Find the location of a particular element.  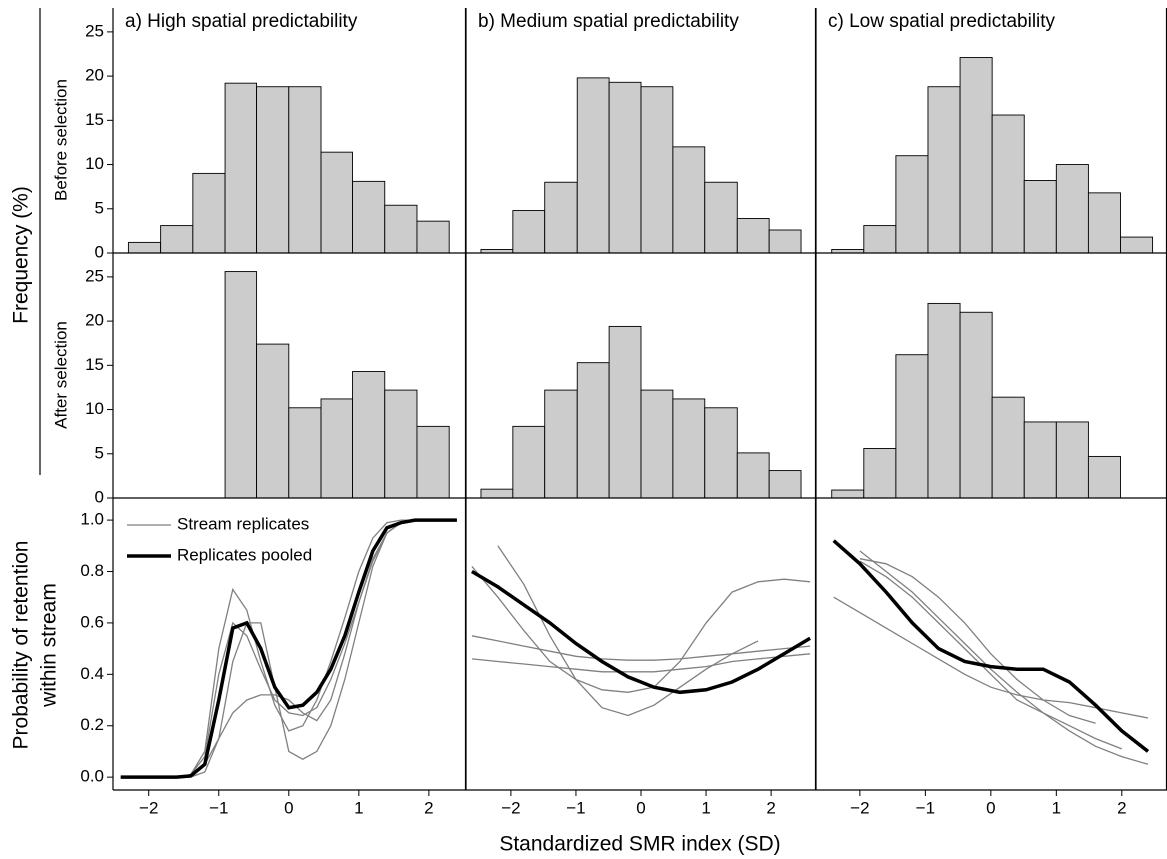

panel-title: b) Medium spatial predictability is located at coordinates (608, 21).